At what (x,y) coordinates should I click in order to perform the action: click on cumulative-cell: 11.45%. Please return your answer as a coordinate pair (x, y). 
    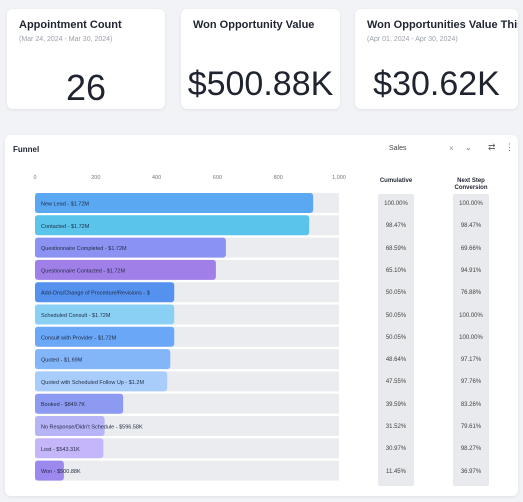
    Looking at the image, I should click on (396, 471).